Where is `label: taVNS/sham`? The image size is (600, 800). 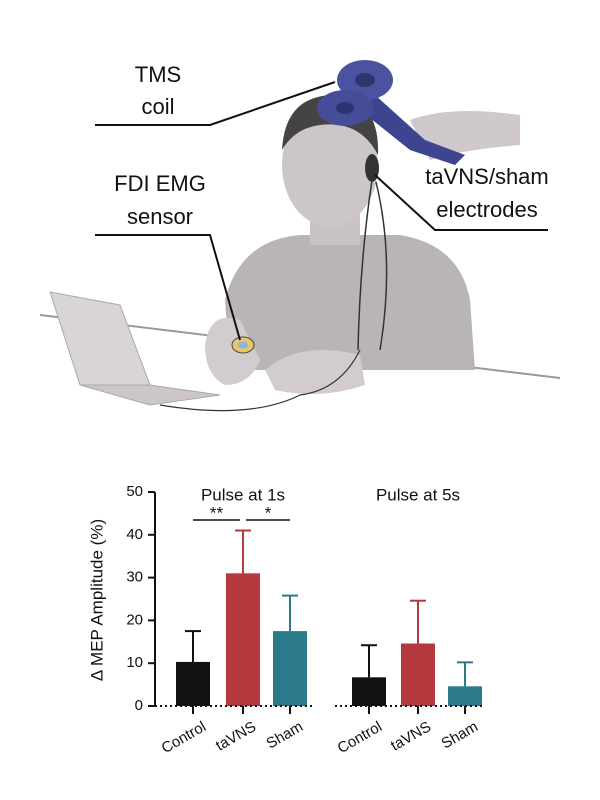
label: taVNS/sham is located at coordinates (487, 176).